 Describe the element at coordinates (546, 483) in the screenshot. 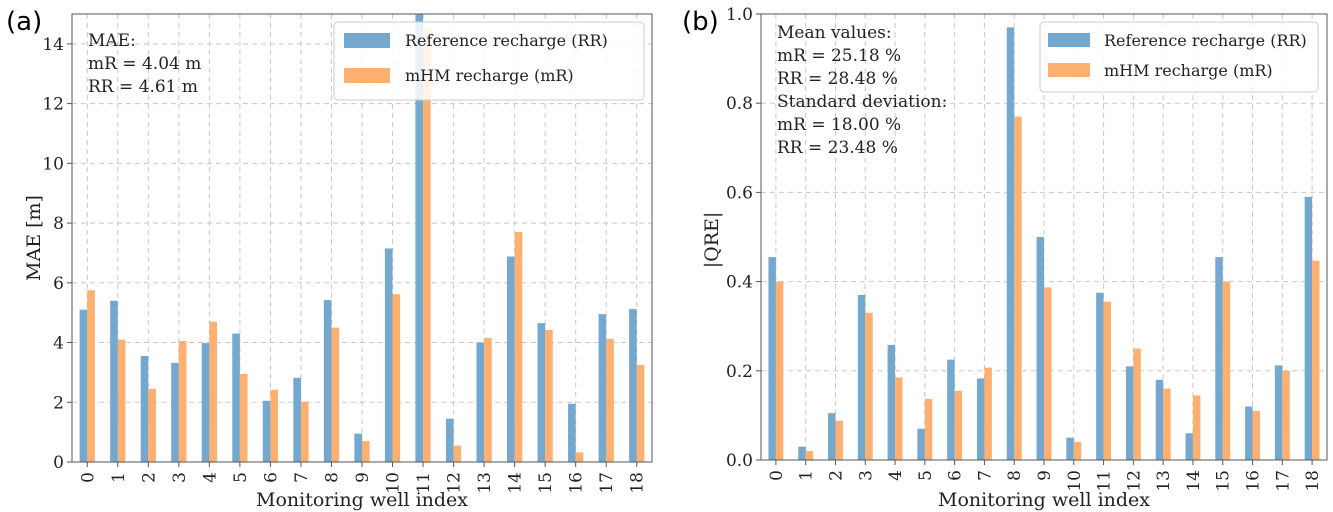

I see `x-tick-label: 15` at that location.